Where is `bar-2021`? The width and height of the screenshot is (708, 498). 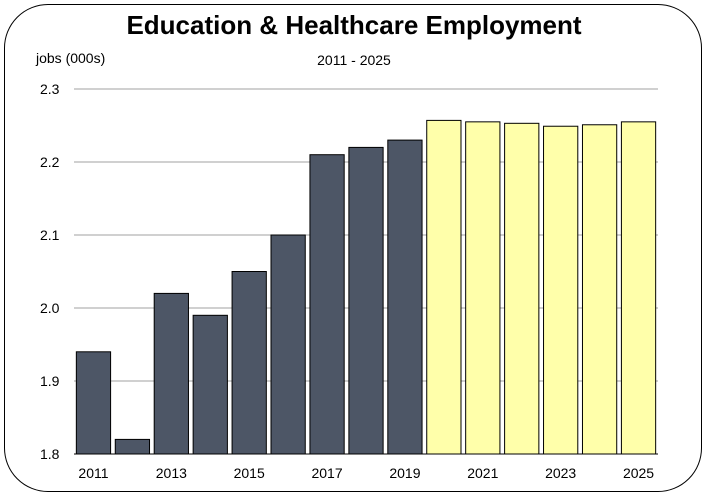 bar-2021 is located at coordinates (483, 288).